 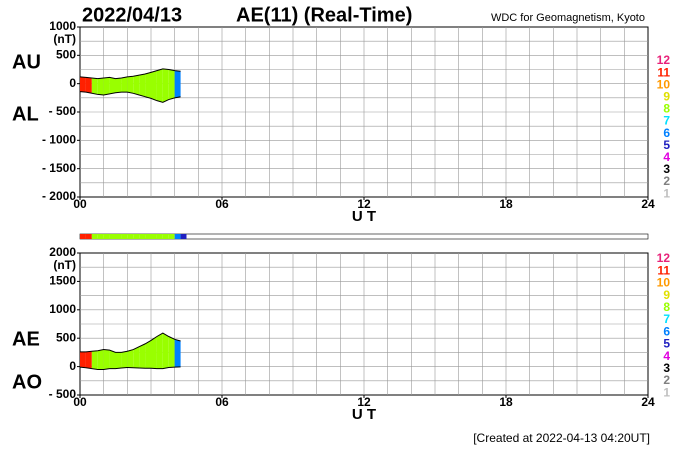 What do you see at coordinates (222, 402) in the screenshot?
I see `x-tick-label: 06` at bounding box center [222, 402].